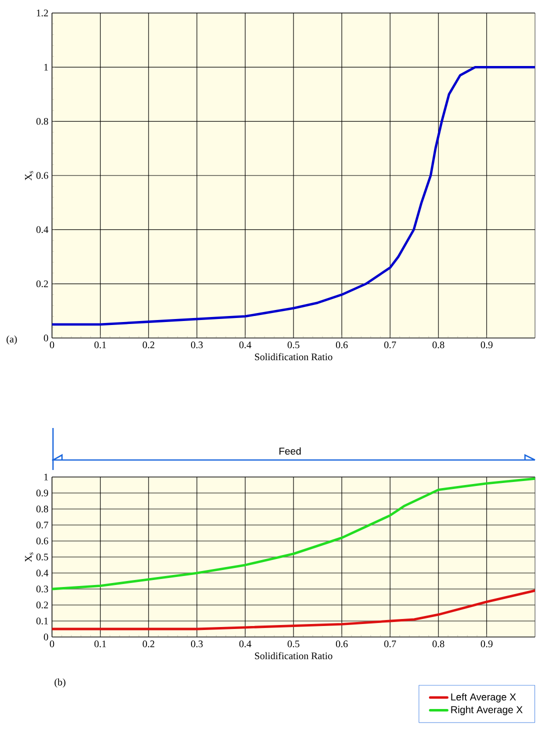 This screenshot has height=744, width=536. I want to click on legend-label: Right Average X, so click(487, 711).